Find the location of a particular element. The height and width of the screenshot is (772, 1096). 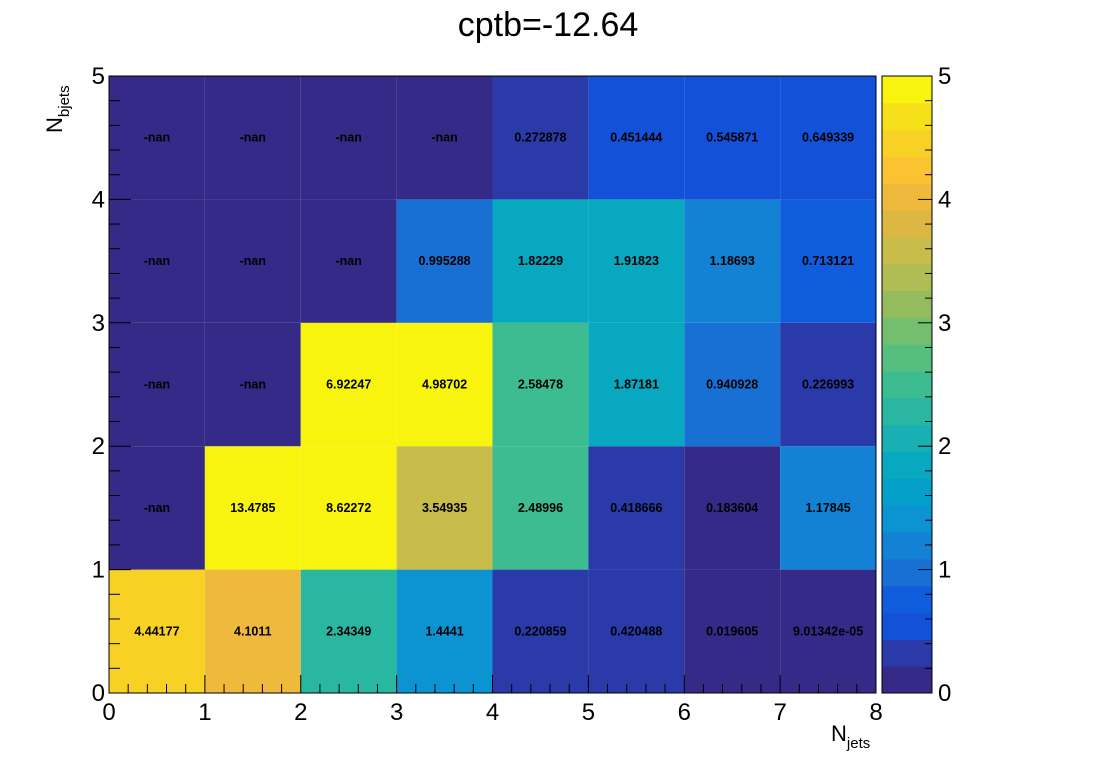

chart-title: cptb=-12.64 is located at coordinates (548, 25).